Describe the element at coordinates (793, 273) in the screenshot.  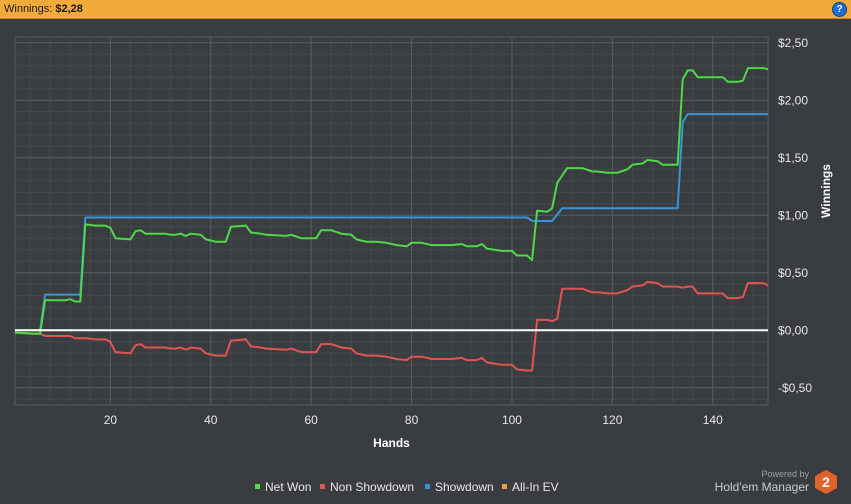
I see `y-tick-label: $0,50` at that location.